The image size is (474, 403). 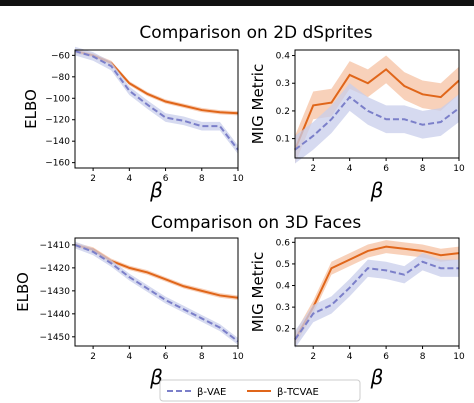 I want to click on x-tick-label-1-10: 10, so click(x=459, y=169).